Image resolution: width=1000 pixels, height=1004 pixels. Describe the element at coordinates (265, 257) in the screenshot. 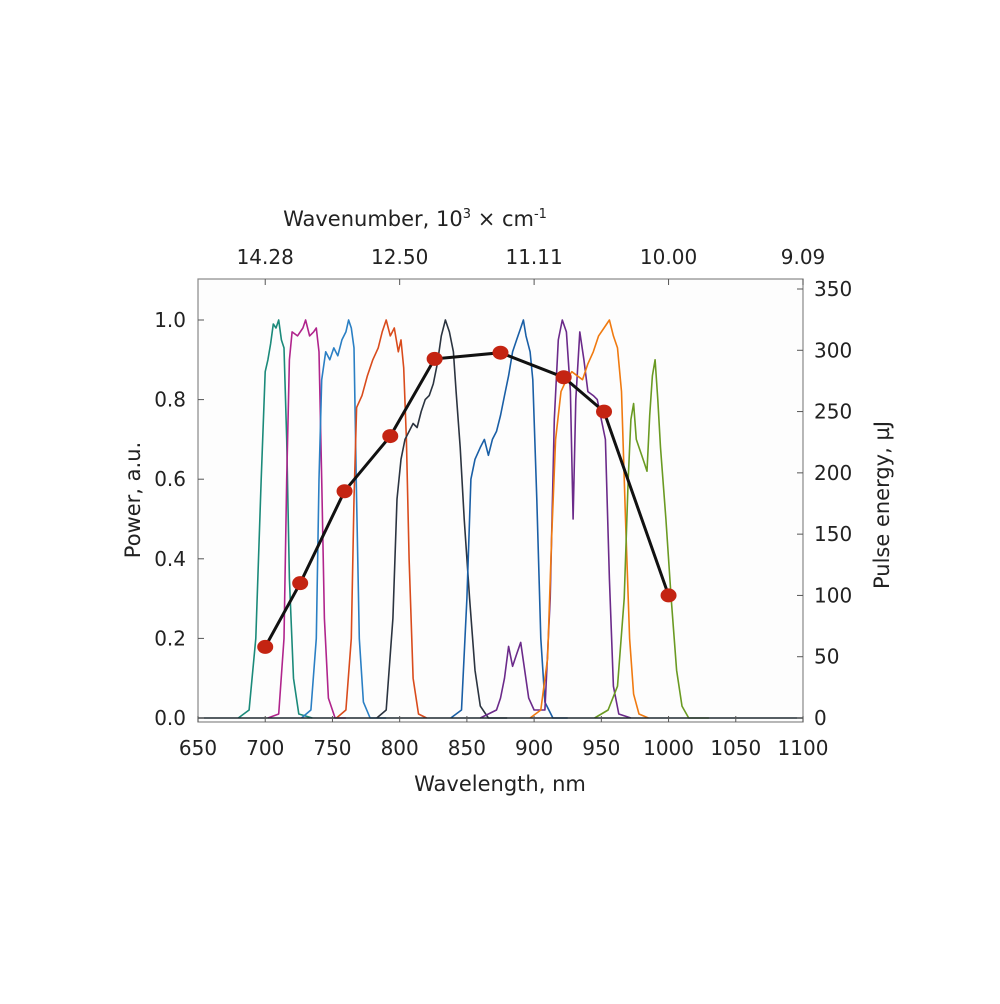

I see `top-tick-label: 14.28` at that location.